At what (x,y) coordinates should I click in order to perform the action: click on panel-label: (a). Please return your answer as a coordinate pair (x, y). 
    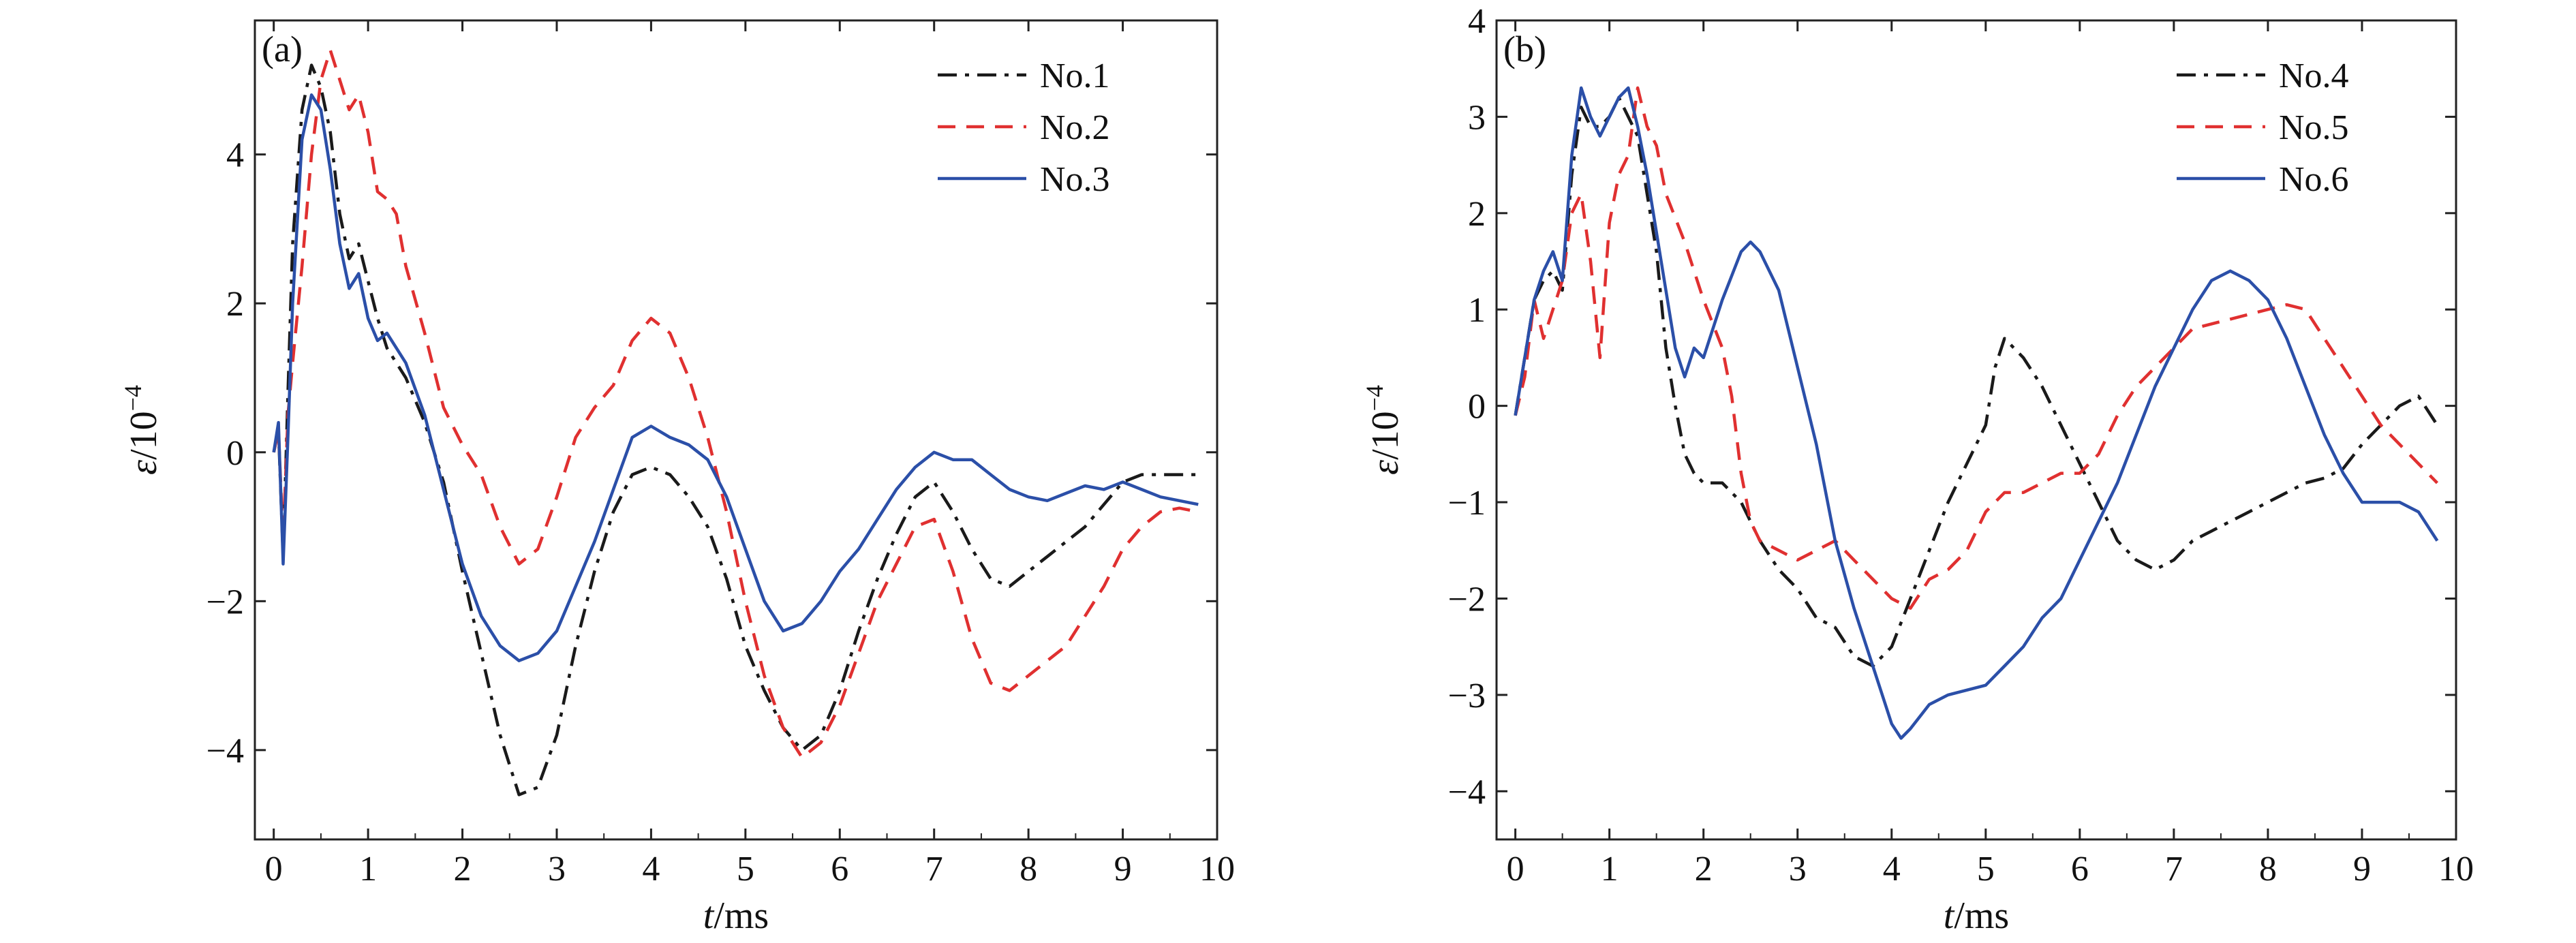
    Looking at the image, I should click on (282, 49).